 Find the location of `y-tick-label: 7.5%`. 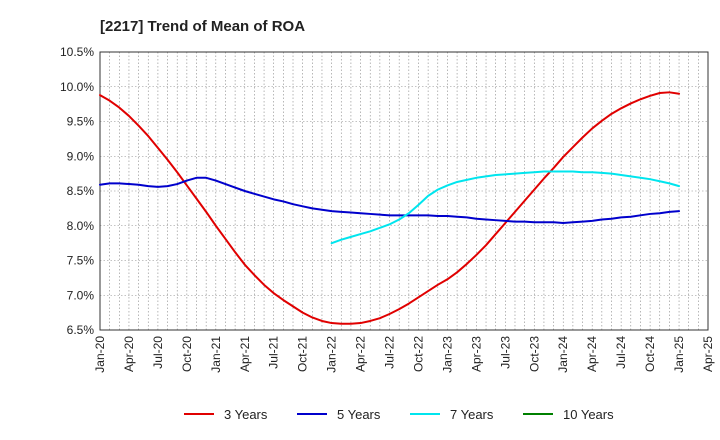

y-tick-label: 7.5% is located at coordinates (81, 261).